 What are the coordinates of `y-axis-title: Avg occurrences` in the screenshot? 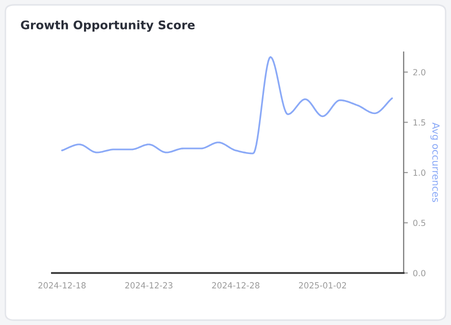 It's located at (435, 162).